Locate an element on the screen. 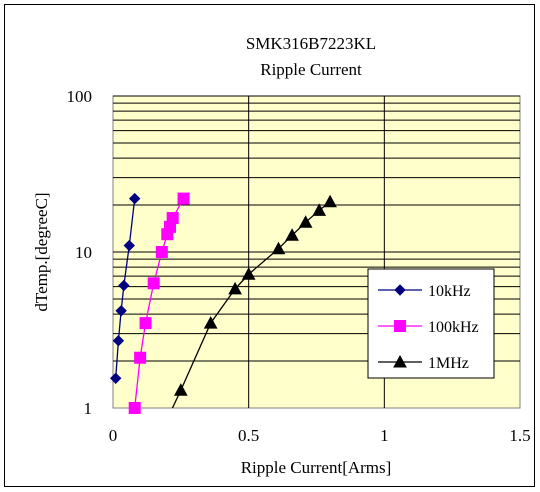  y-tick-label: 1 is located at coordinates (88, 408).